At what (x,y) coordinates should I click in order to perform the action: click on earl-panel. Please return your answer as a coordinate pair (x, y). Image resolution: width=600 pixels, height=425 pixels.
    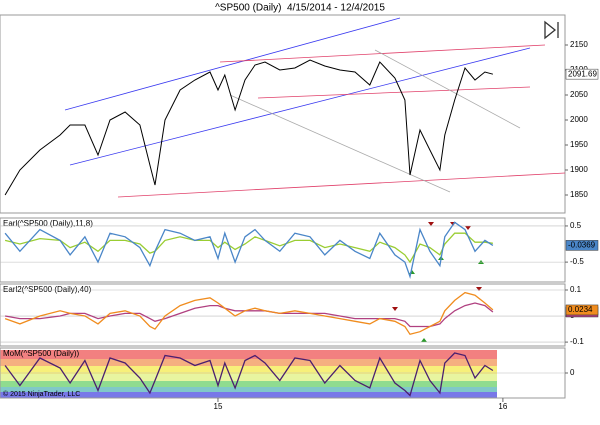
    Looking at the image, I should click on (283, 250).